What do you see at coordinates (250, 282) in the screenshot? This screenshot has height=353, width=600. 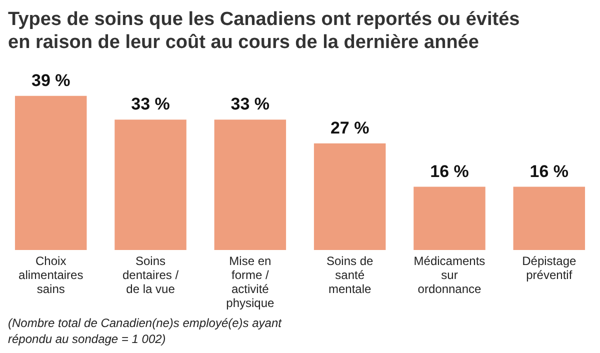 I see `x-tick-label: Mise en forme / activité physique` at bounding box center [250, 282].